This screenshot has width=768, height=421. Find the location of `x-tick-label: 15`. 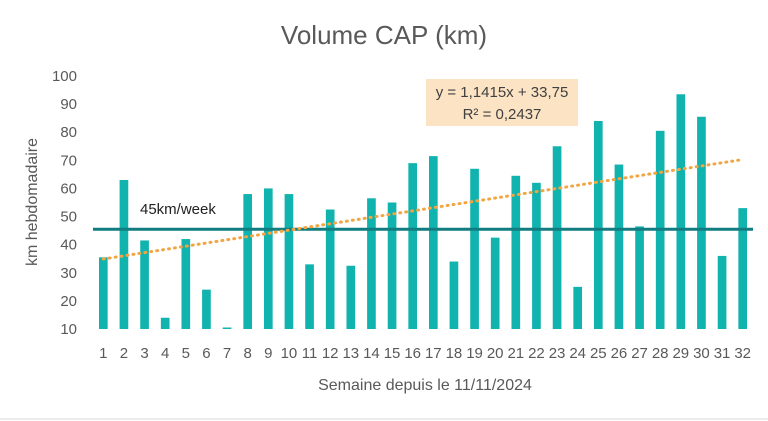

x-tick-label: 15 is located at coordinates (392, 353).